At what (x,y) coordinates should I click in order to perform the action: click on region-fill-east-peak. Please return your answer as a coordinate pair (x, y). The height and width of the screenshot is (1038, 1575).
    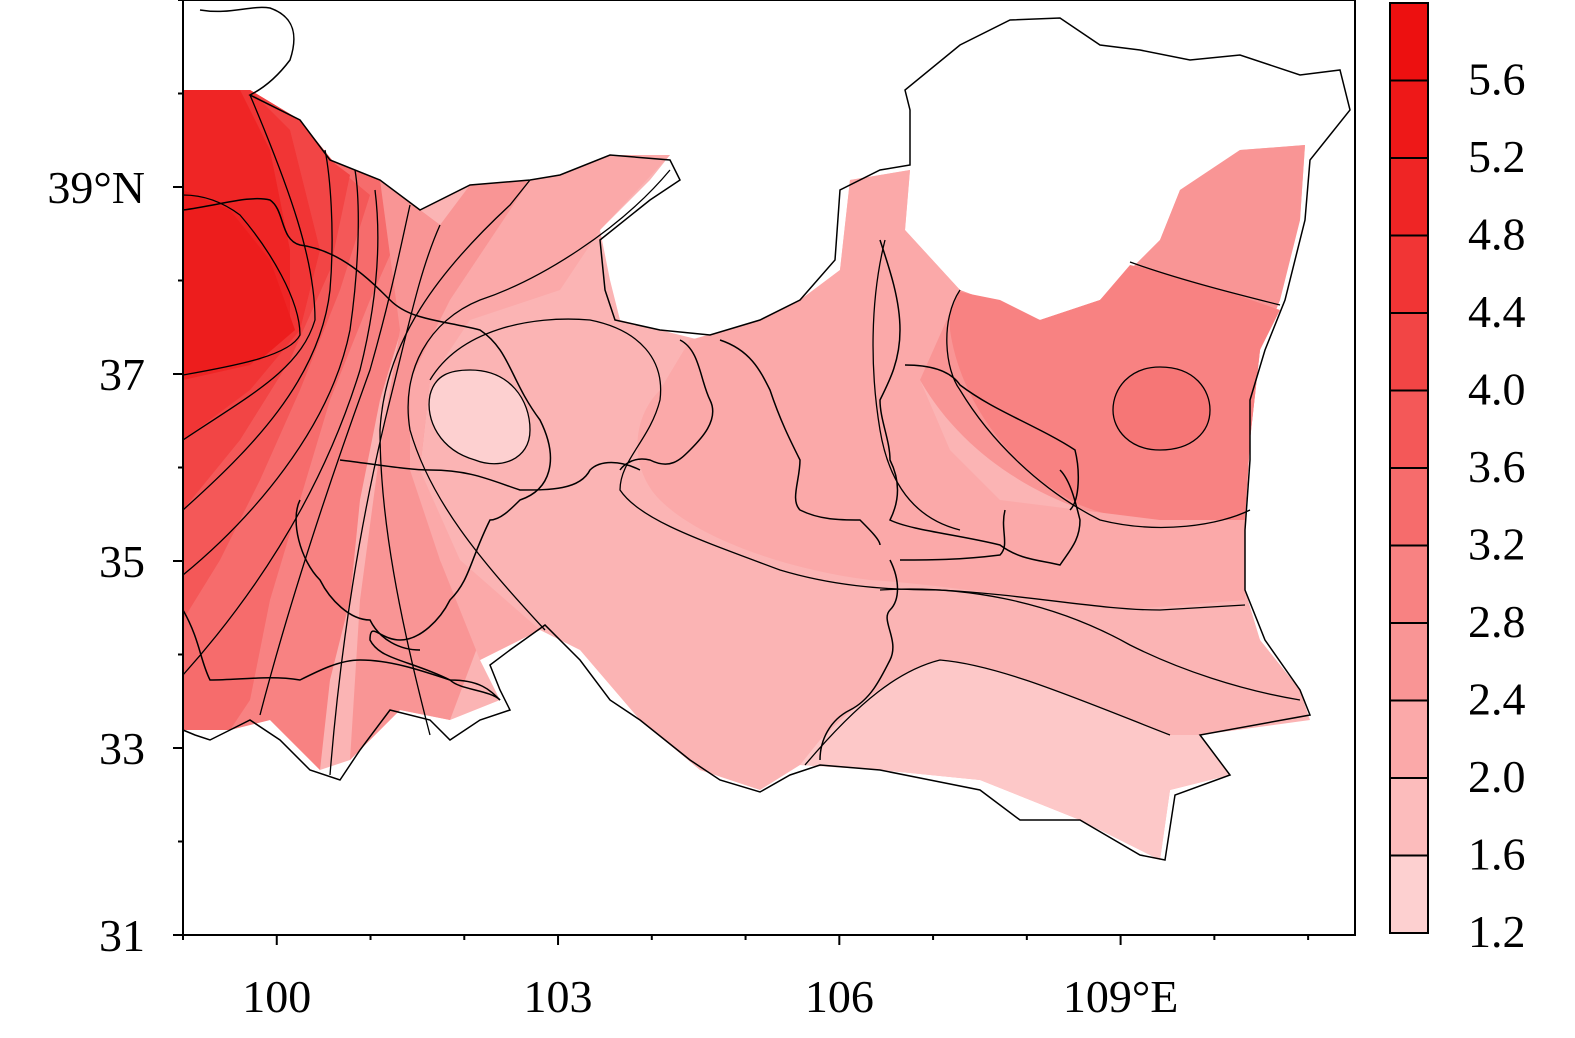
    Looking at the image, I should click on (1161, 408).